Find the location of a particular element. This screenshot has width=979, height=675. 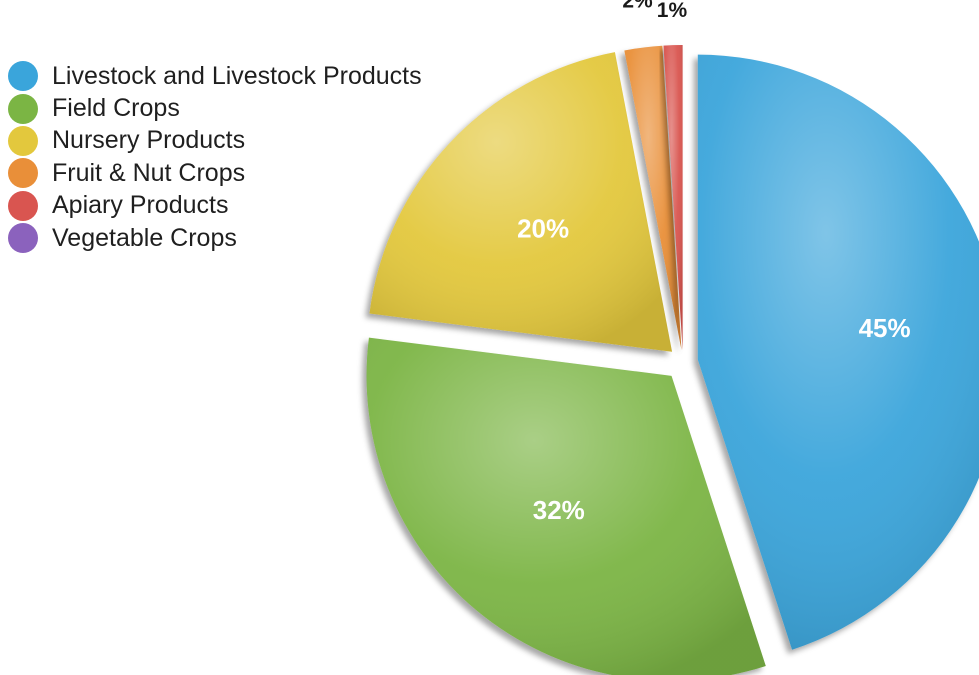

legend-item: Vegetable Crops is located at coordinates (215, 238).